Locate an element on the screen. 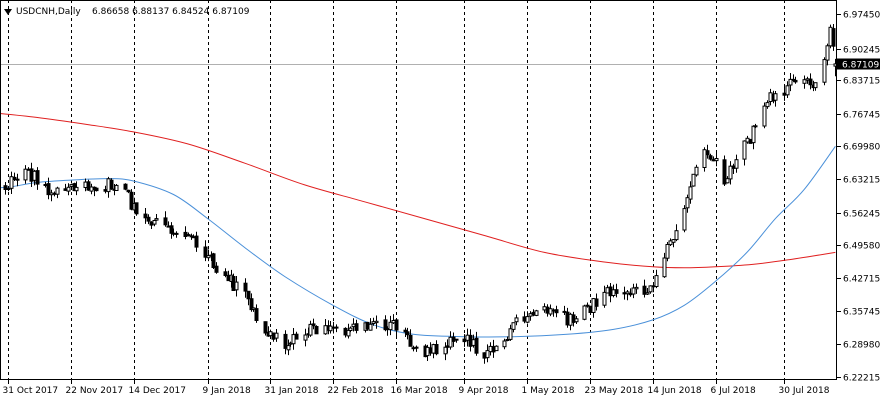 The image size is (880, 400). y-tick-label-10: 6.28980 is located at coordinates (861, 346).